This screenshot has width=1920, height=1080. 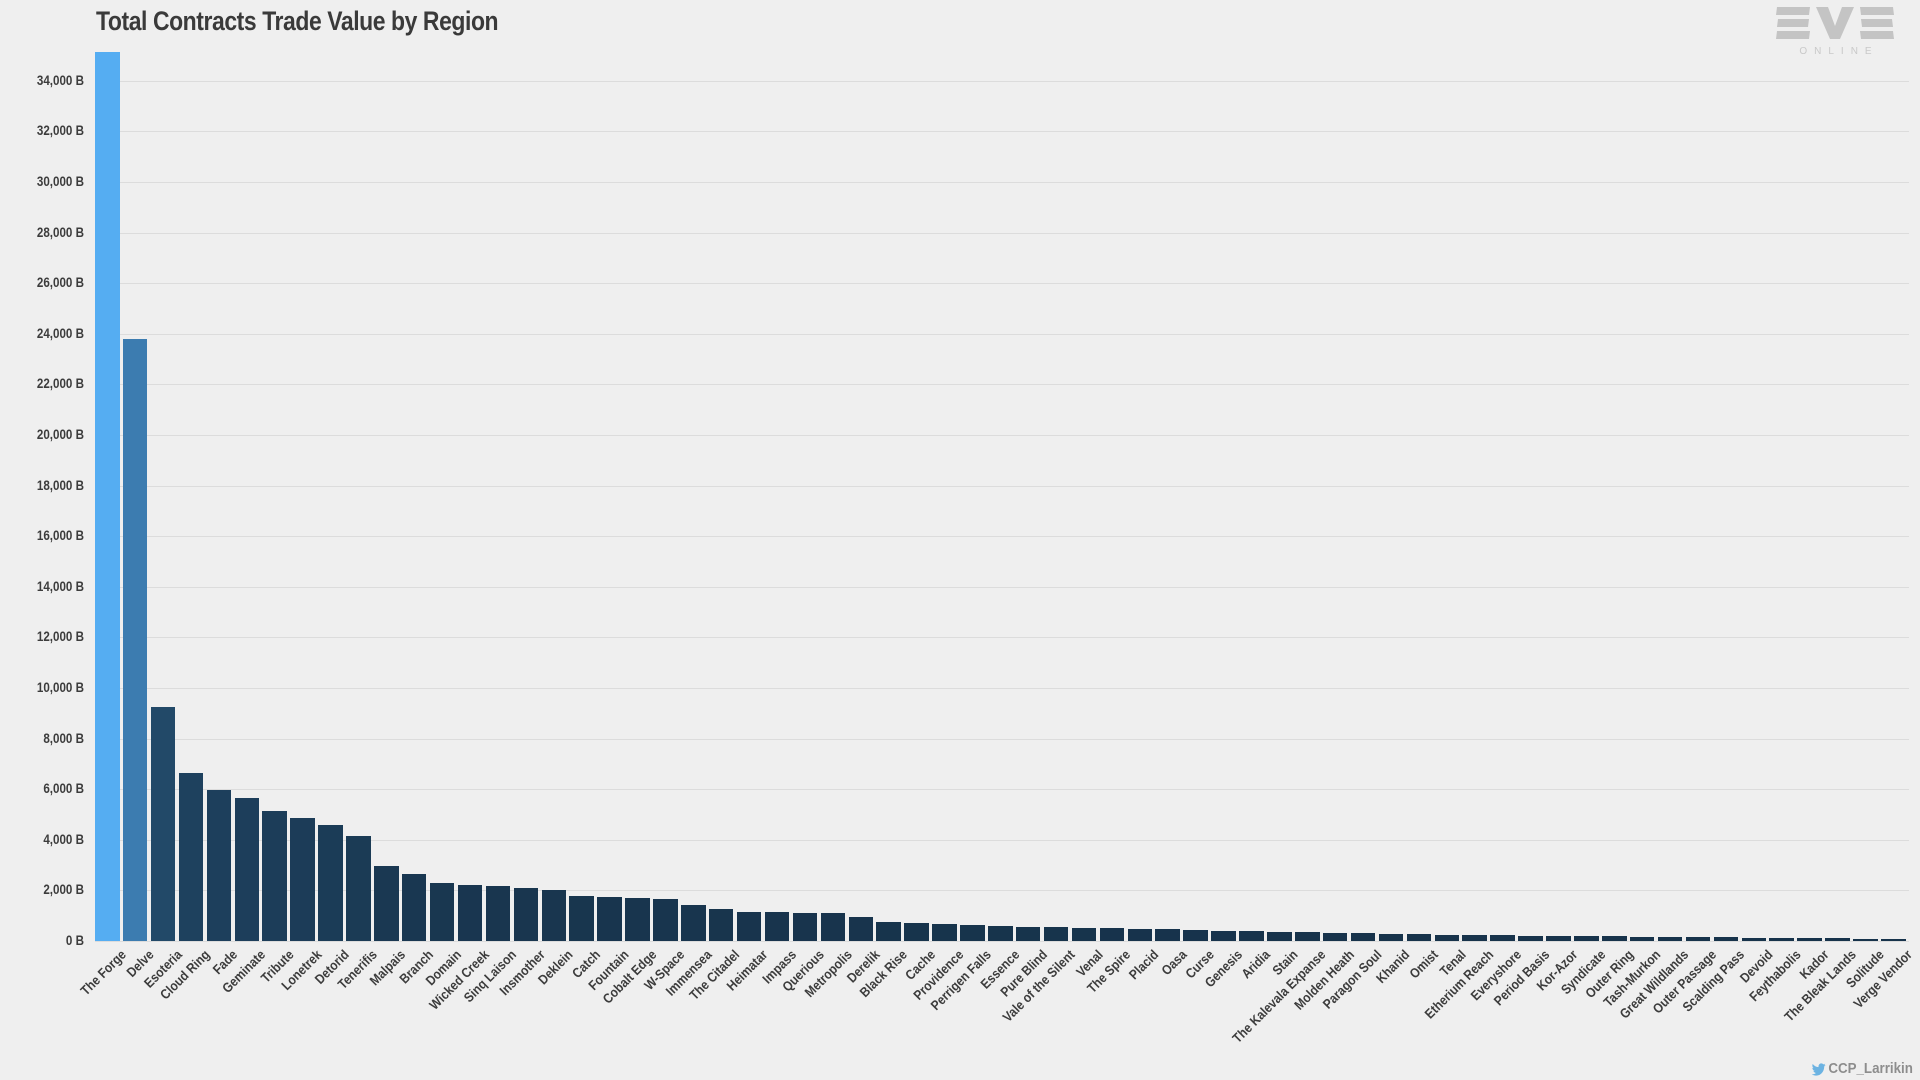 I want to click on x-axis-label: Omist, so click(x=1423, y=964).